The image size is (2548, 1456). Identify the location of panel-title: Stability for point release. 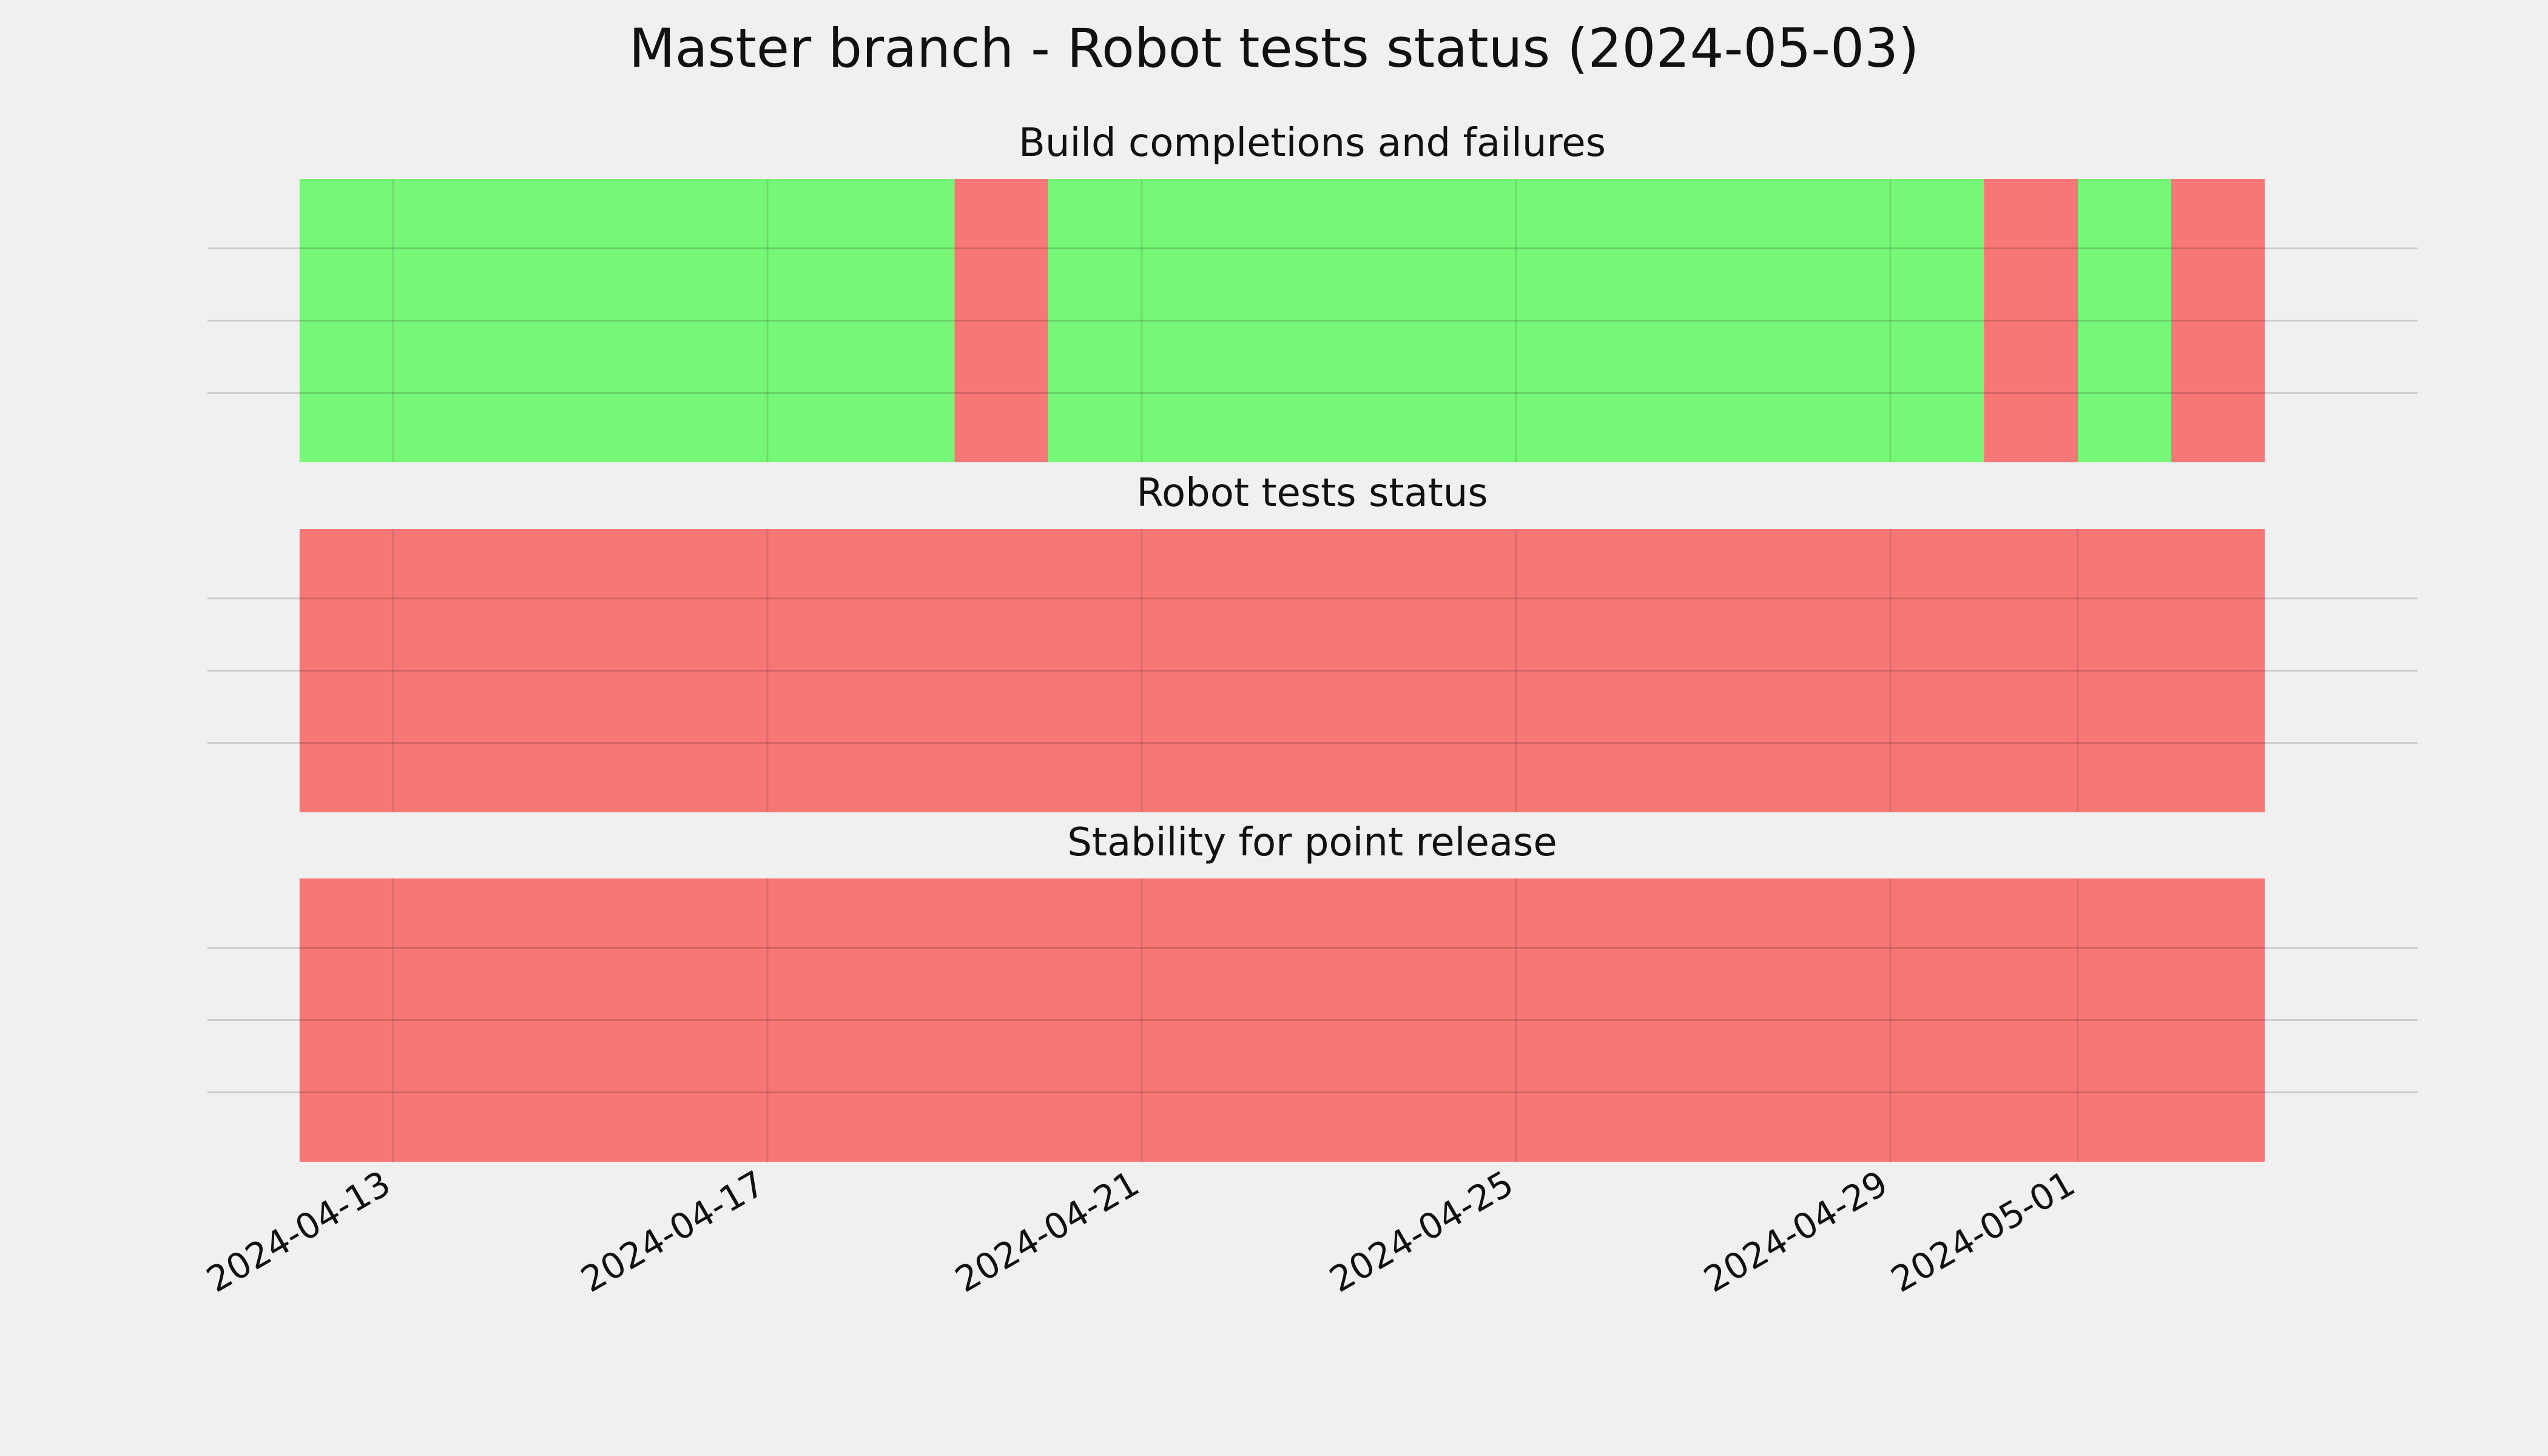
(1312, 842).